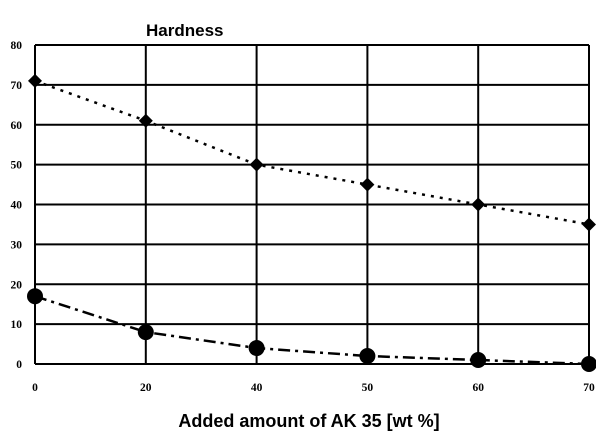 The height and width of the screenshot is (438, 596). What do you see at coordinates (17, 86) in the screenshot?
I see `y-tick-label: 70` at bounding box center [17, 86].